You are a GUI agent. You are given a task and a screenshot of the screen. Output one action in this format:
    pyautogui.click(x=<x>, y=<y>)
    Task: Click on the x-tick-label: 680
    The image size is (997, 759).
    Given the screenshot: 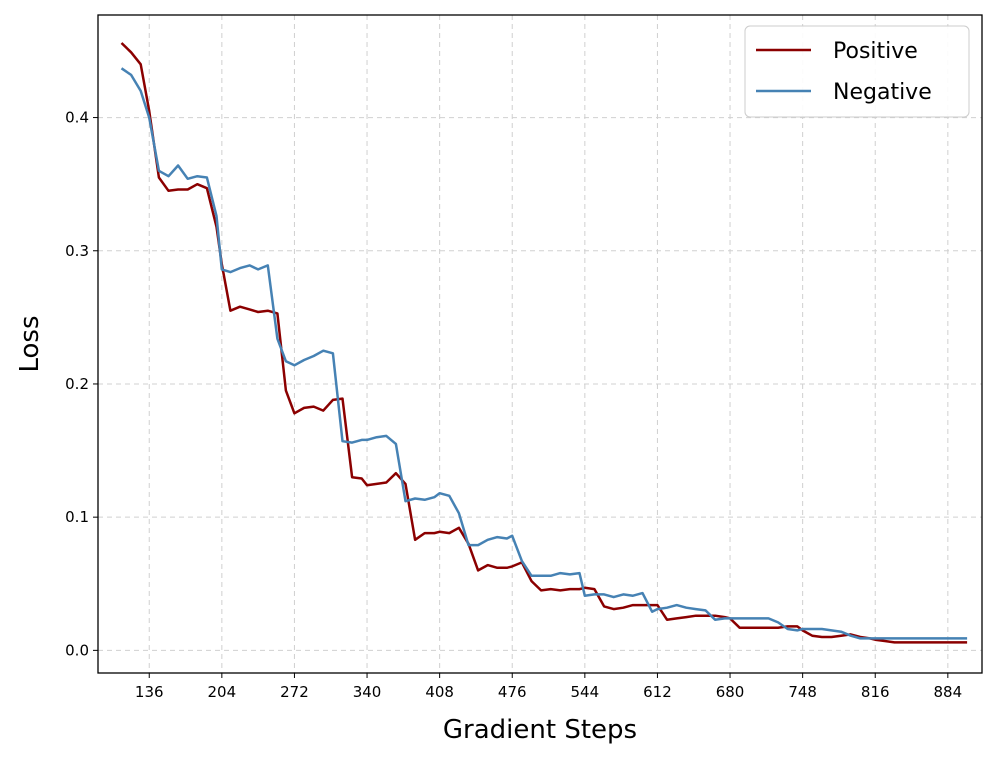 What is the action you would take?
    pyautogui.click(x=730, y=692)
    